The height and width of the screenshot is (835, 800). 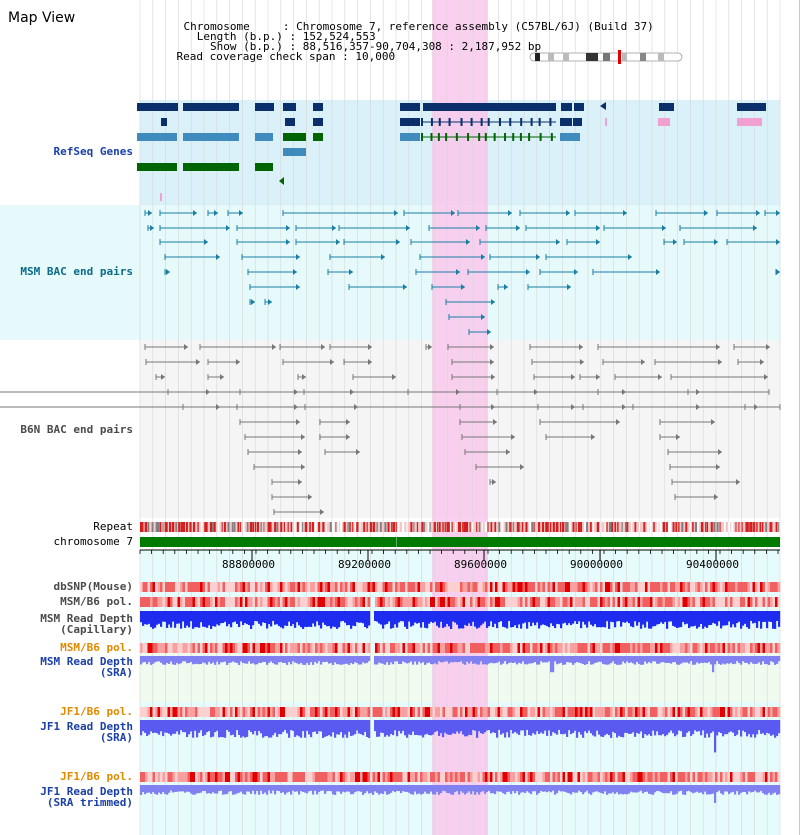 What do you see at coordinates (86, 667) in the screenshot?
I see `track-label-msm-depth-sra: MSM Read Depth (SRA)` at bounding box center [86, 667].